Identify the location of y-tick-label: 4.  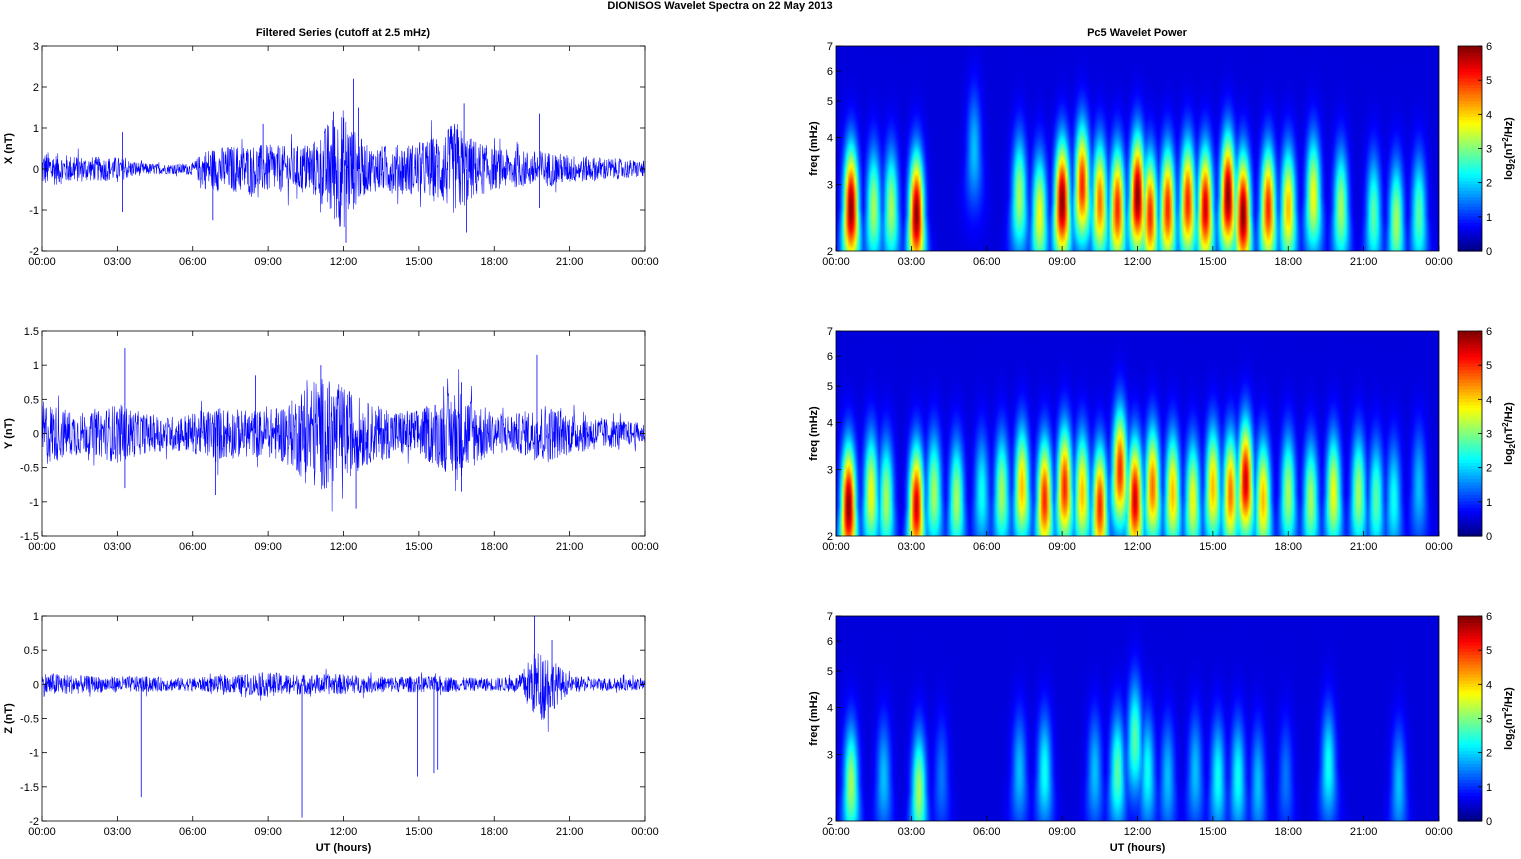
(830, 709).